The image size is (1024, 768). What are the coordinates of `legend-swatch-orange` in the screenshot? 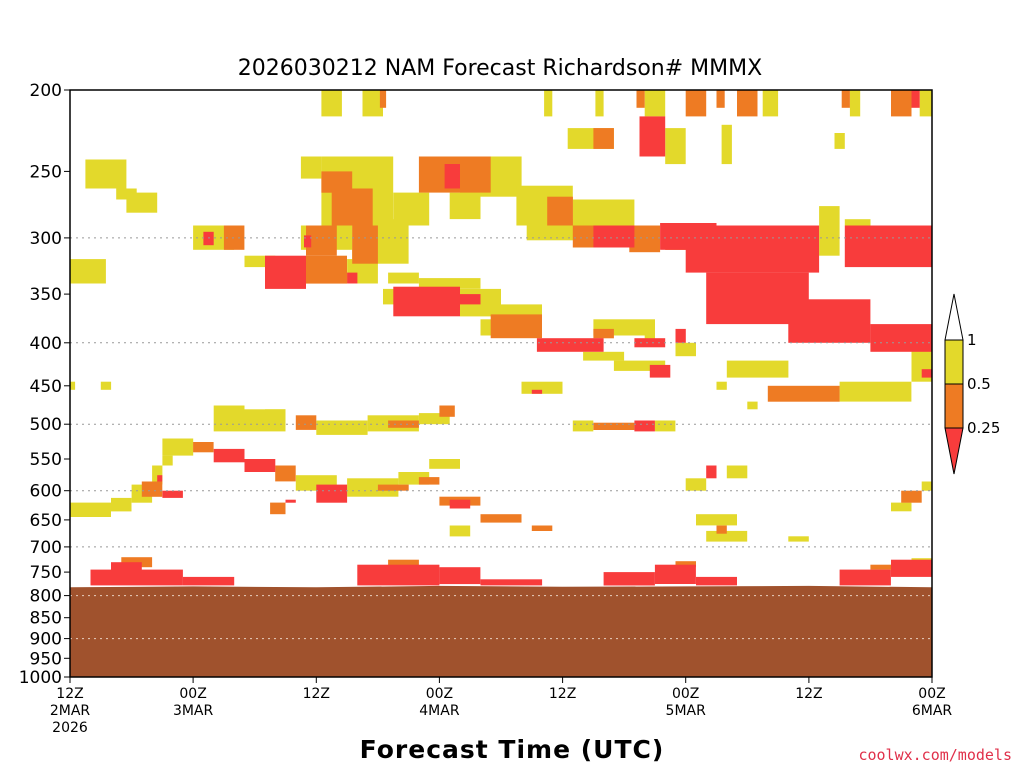 It's located at (954, 406).